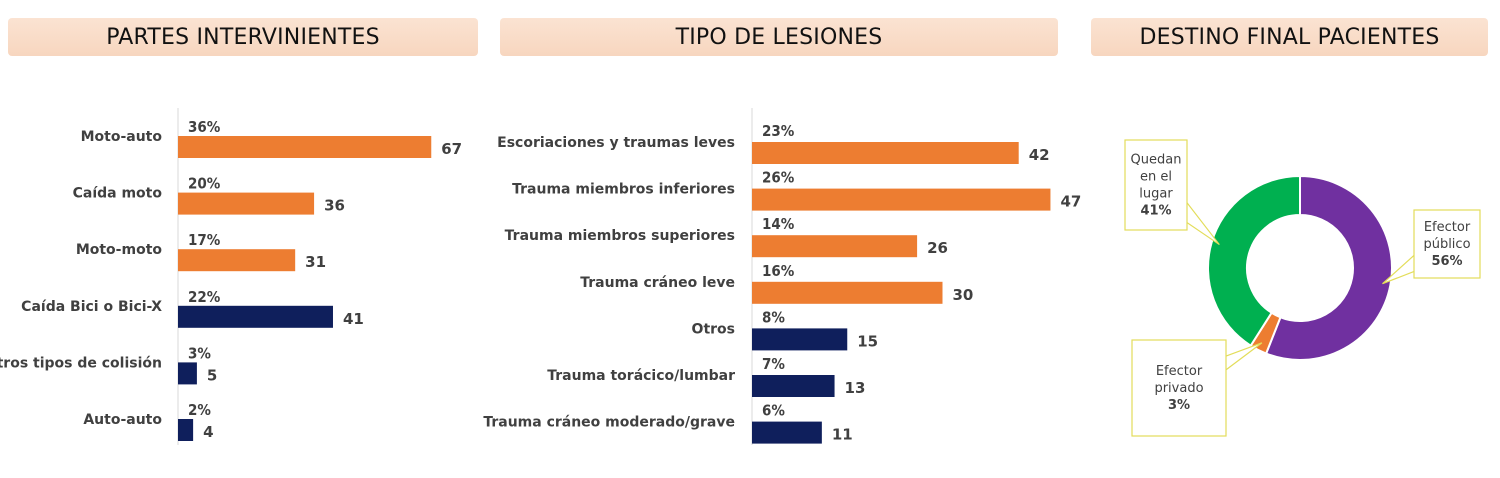 Image resolution: width=1500 pixels, height=478 pixels. What do you see at coordinates (1156, 177) in the screenshot?
I see `callout-label: en el` at bounding box center [1156, 177].